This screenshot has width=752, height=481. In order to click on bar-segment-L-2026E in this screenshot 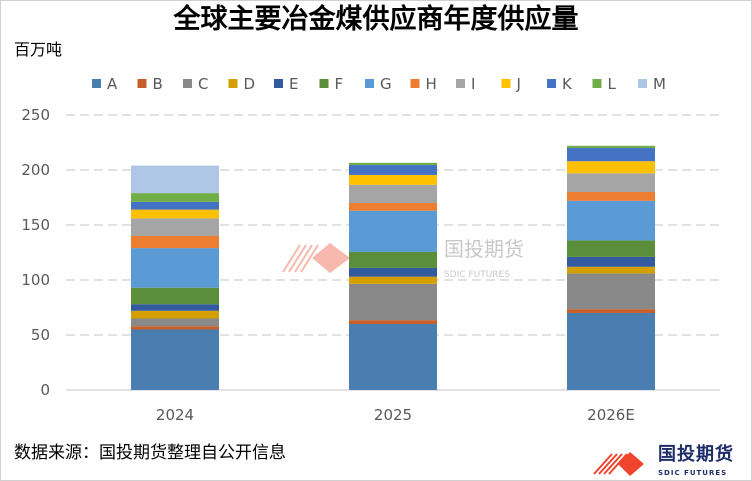, I will do `click(611, 146)`.